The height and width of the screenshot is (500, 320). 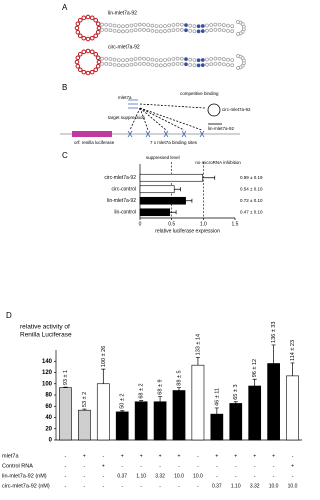 I want to click on value-label: 88 ± 5, so click(x=179, y=377).